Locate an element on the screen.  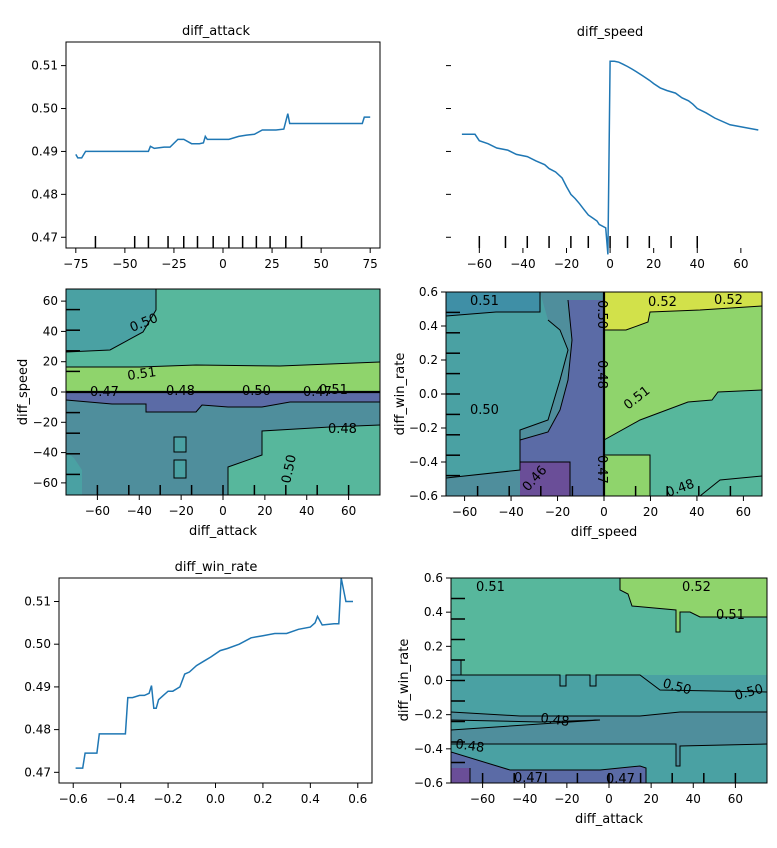
panel-title: diff_speed is located at coordinates (610, 32).